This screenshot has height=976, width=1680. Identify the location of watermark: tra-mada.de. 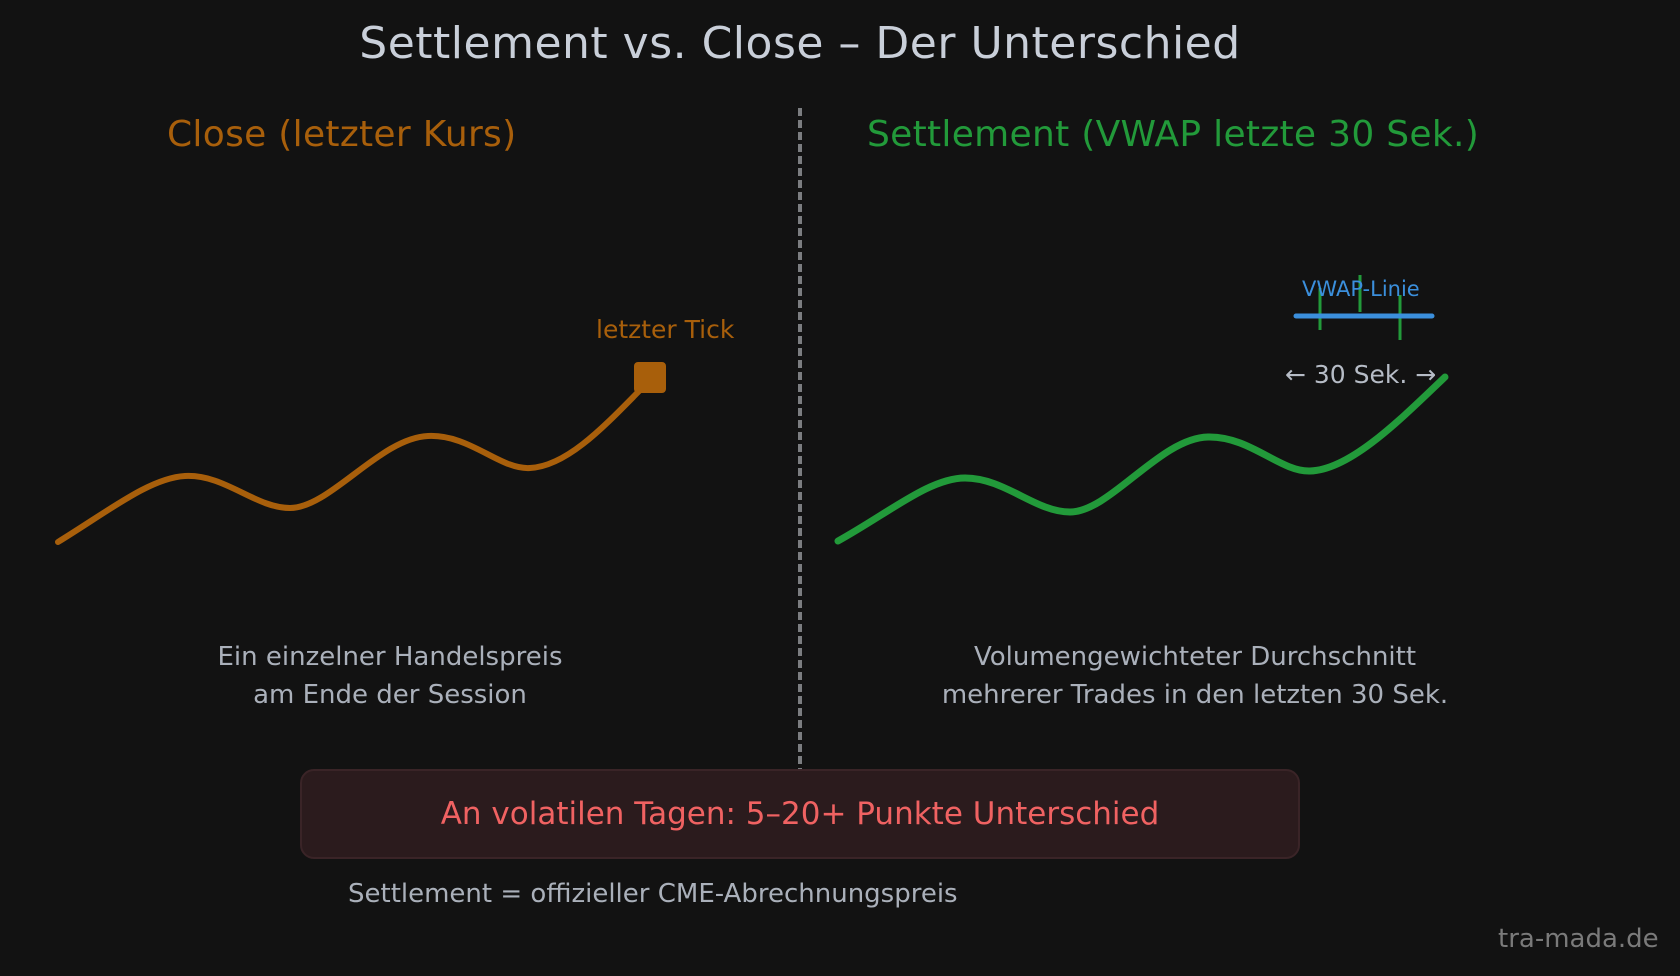
(1578, 939).